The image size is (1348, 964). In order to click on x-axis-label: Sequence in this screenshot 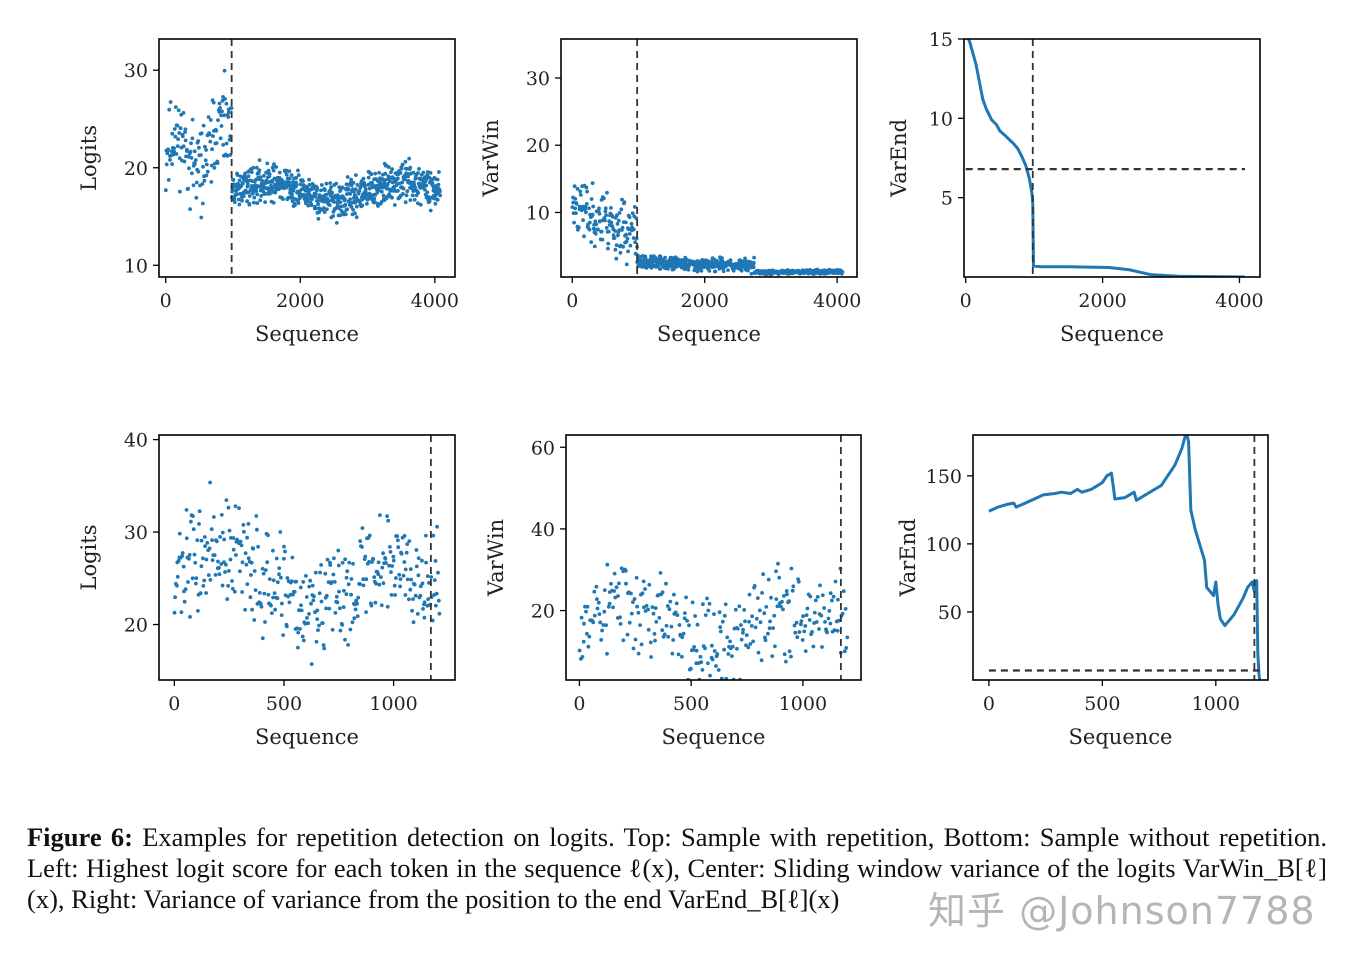, I will do `click(1112, 334)`.